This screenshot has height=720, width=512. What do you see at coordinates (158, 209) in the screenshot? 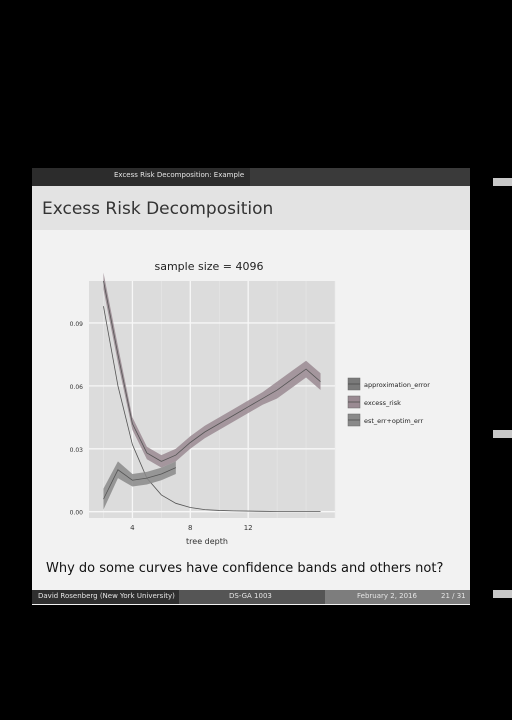
I see `slide-title: Excess Risk Decomposition` at bounding box center [158, 209].